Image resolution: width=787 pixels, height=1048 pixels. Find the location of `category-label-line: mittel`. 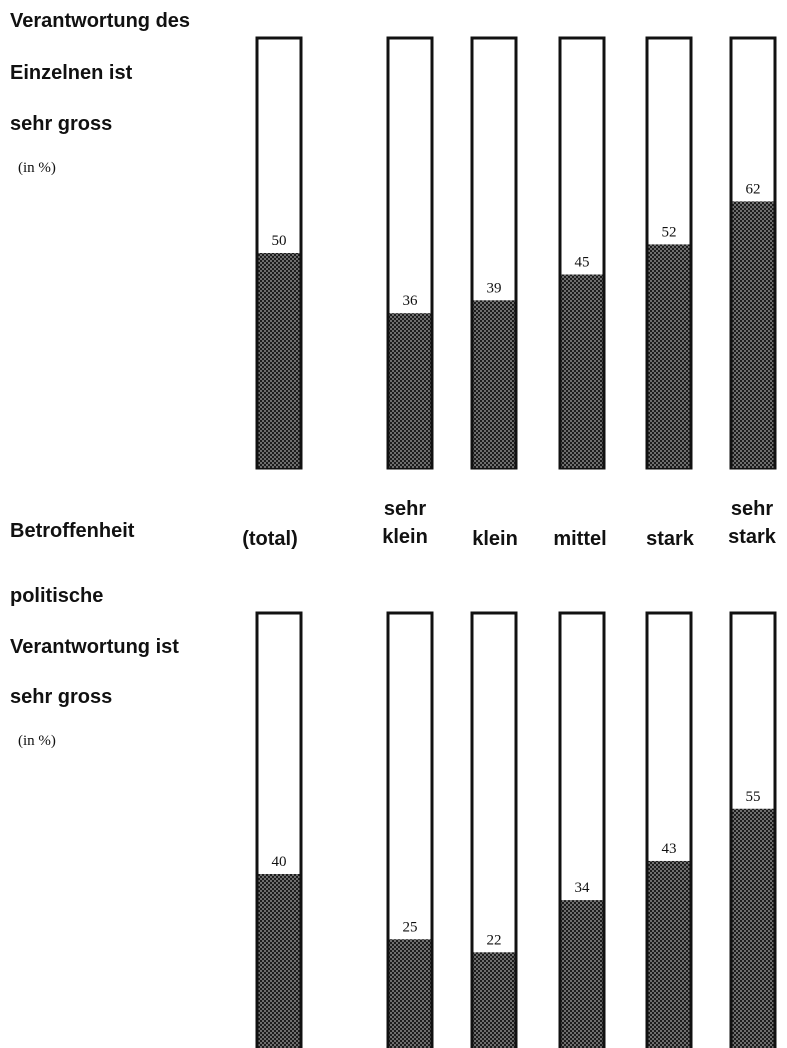

category-label-line: mittel is located at coordinates (580, 539).